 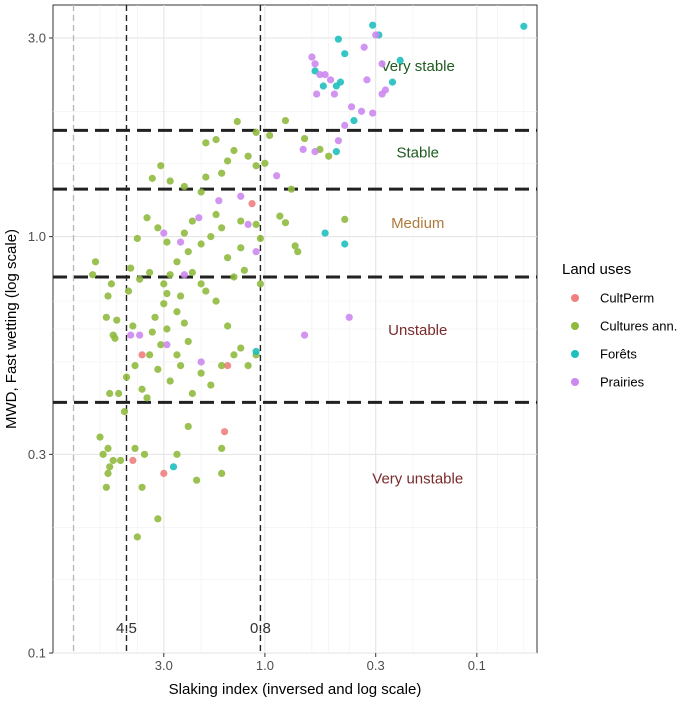 I want to click on x-tick-label: 3.0, so click(x=164, y=665).